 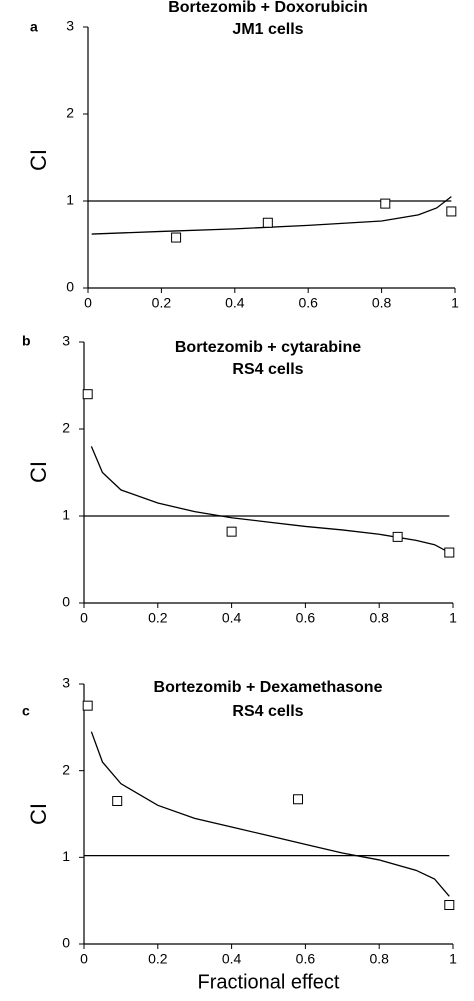 What do you see at coordinates (34, 27) in the screenshot?
I see `panel-label: a` at bounding box center [34, 27].